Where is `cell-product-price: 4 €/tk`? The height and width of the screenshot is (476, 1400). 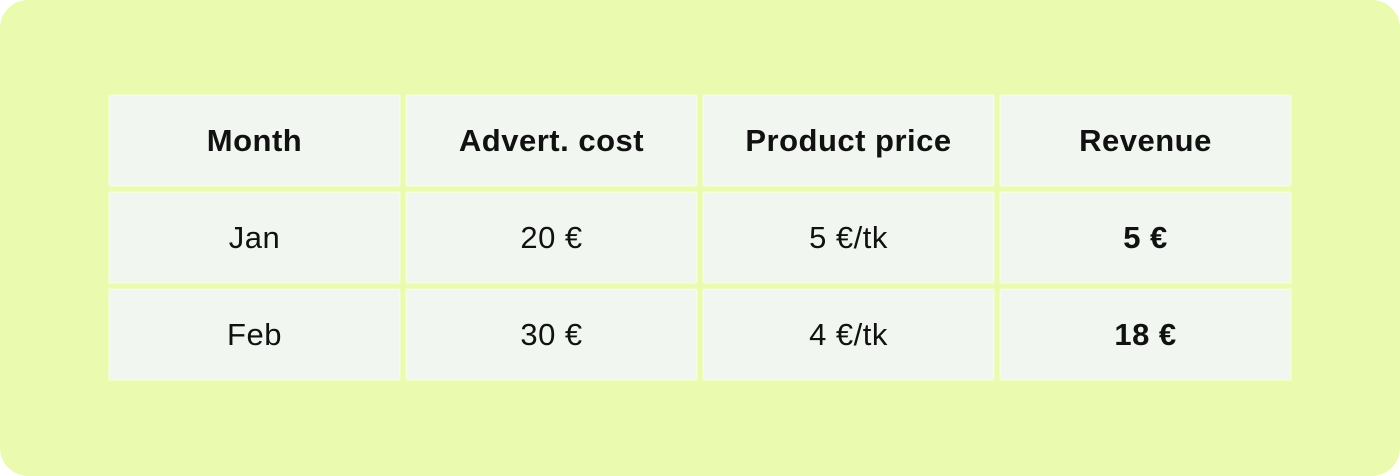
cell-product-price: 4 €/tk is located at coordinates (848, 334).